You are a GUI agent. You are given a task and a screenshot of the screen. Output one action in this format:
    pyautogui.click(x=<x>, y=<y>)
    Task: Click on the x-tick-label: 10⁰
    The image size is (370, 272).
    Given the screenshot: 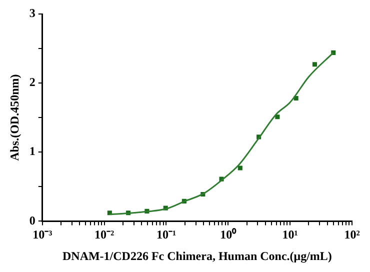 What is the action you would take?
    pyautogui.click(x=229, y=234)
    